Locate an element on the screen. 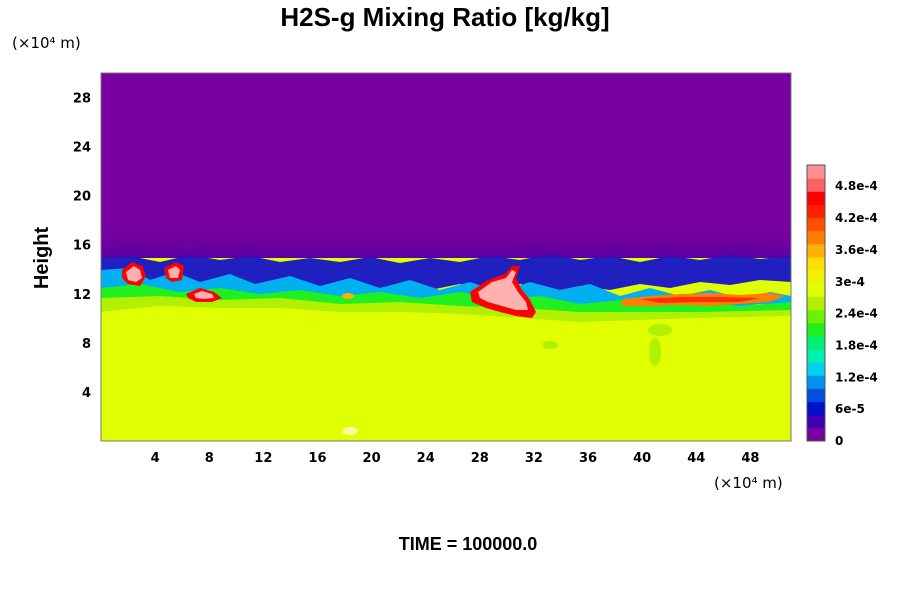  y-tick-label: 20 is located at coordinates (82, 197).